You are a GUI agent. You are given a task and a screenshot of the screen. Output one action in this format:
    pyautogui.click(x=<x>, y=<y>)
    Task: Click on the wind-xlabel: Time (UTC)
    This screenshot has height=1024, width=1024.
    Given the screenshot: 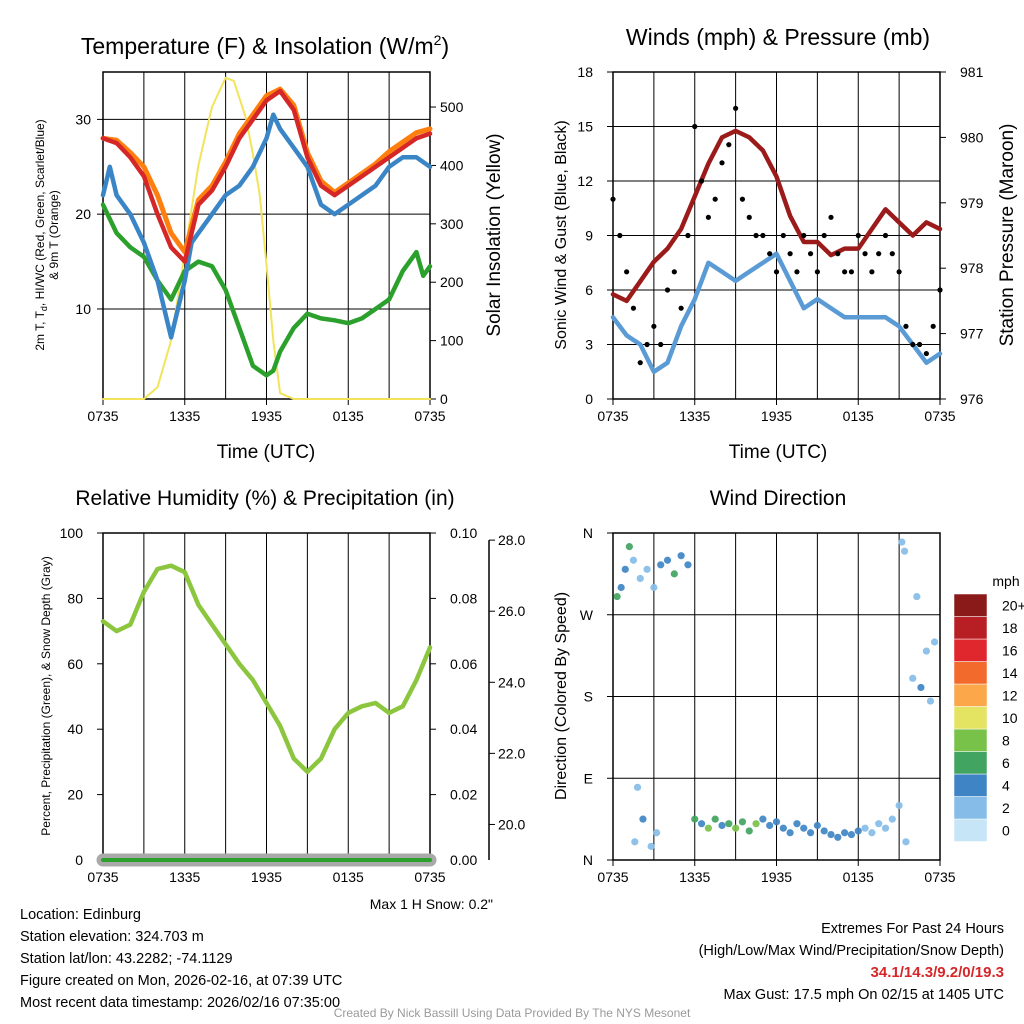 What is the action you would take?
    pyautogui.click(x=778, y=452)
    